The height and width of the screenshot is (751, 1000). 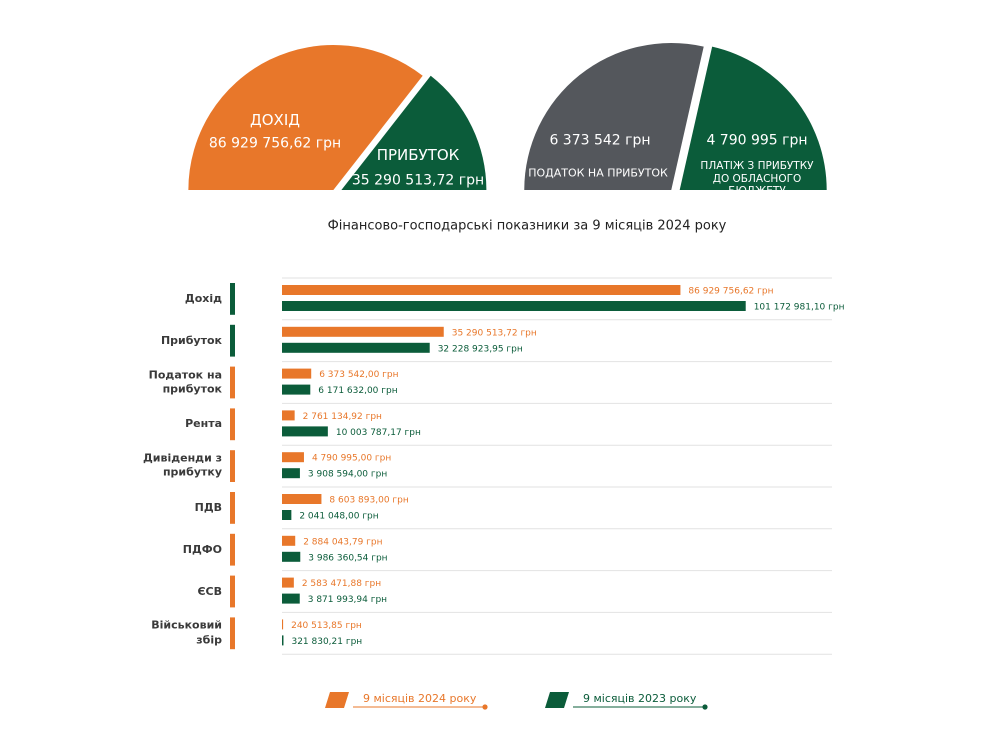 What do you see at coordinates (420, 698) in the screenshot?
I see `legend-label: 9 місяців 2024 року` at bounding box center [420, 698].